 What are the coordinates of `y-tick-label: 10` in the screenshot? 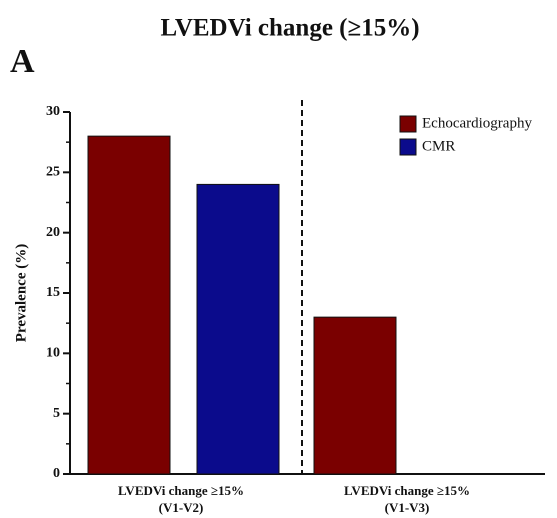 It's located at (53, 353).